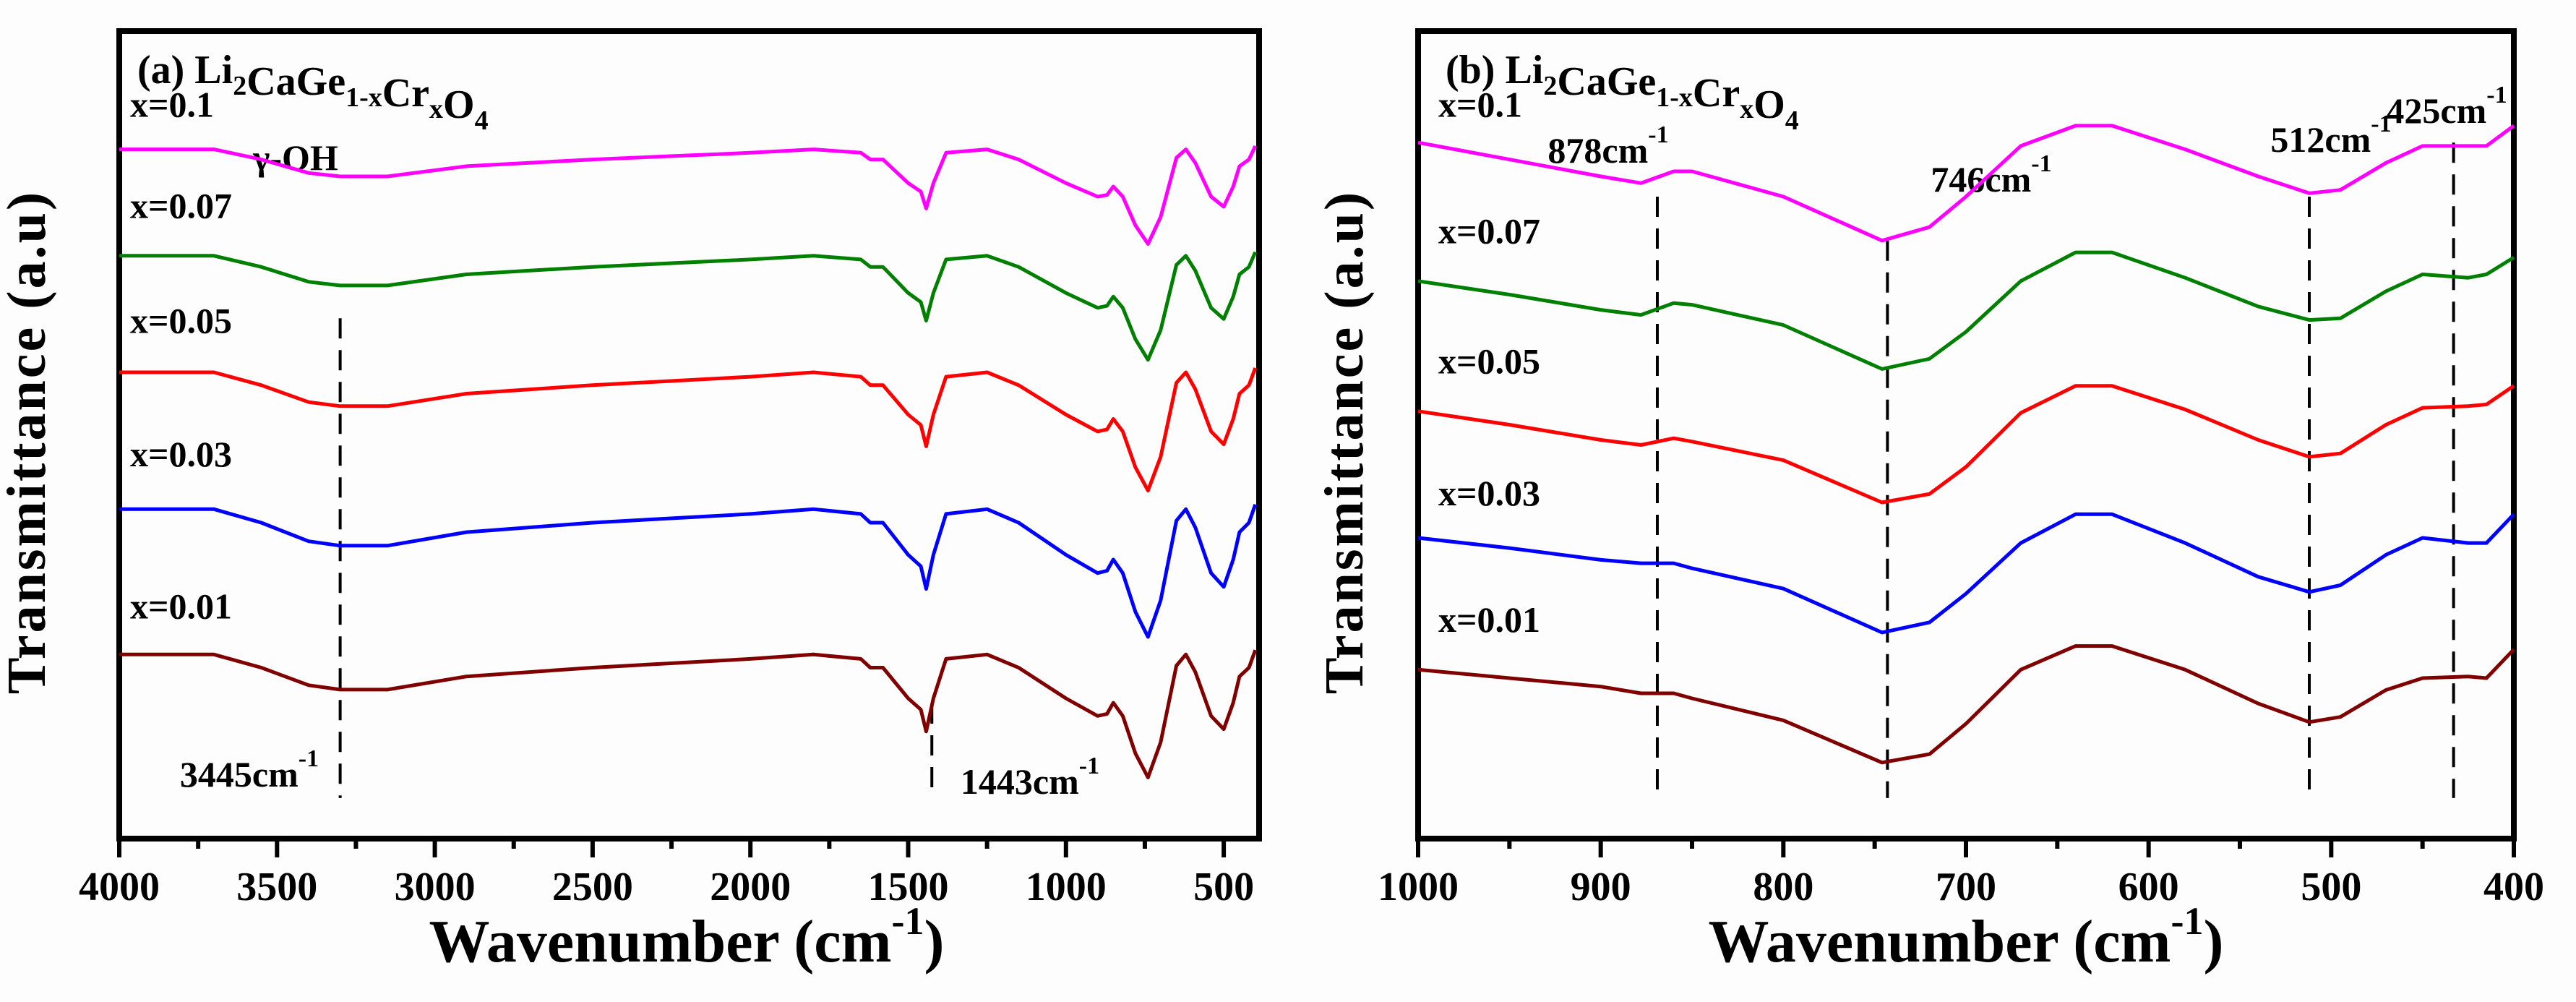 The width and height of the screenshot is (2576, 1002). What do you see at coordinates (2436, 110) in the screenshot?
I see `peak-marker-value: 425cm` at bounding box center [2436, 110].